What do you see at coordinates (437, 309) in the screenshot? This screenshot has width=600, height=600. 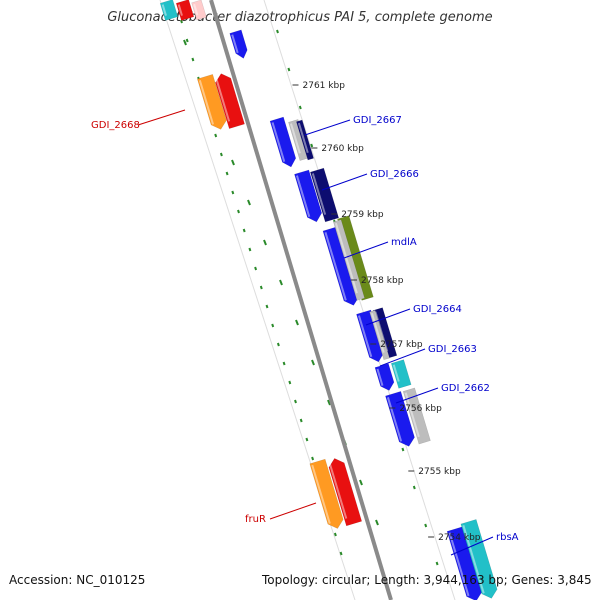 I see `gene-label: GDI_2664` at bounding box center [437, 309].